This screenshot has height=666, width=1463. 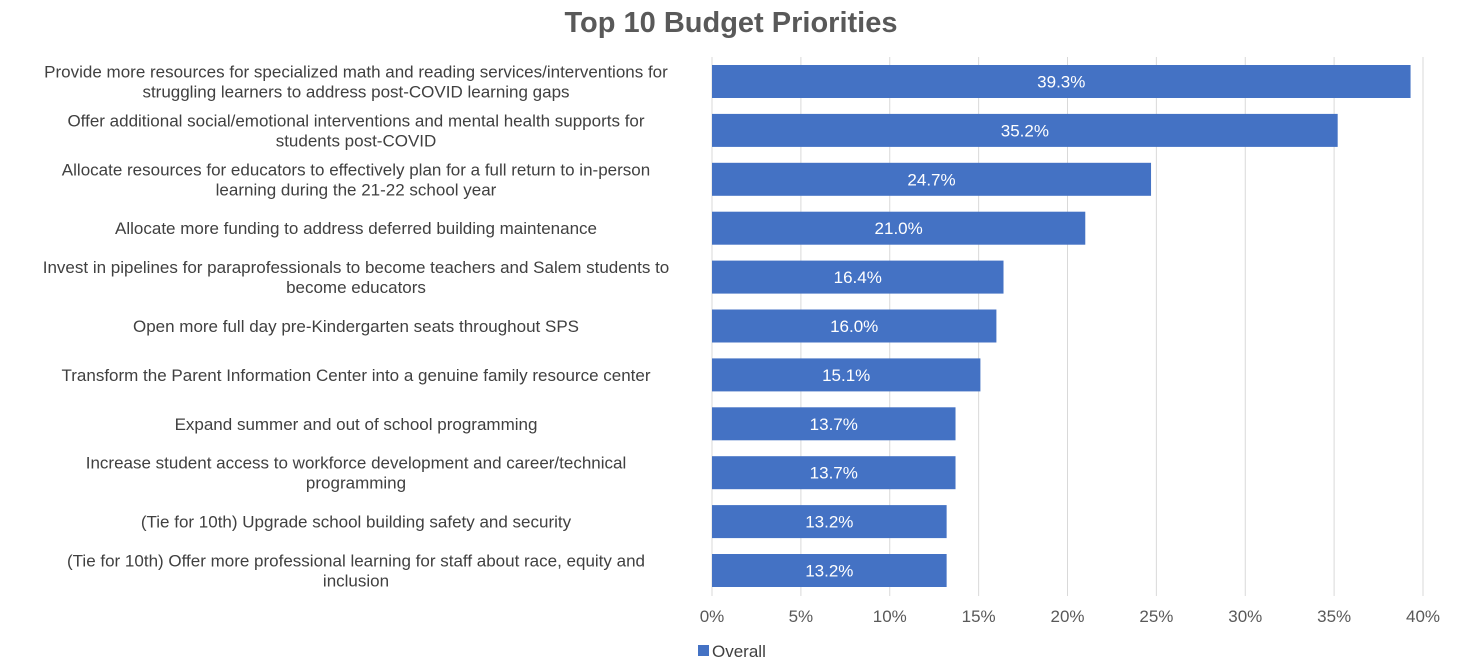 What do you see at coordinates (1067, 616) in the screenshot?
I see `x-tick-label: 20%` at bounding box center [1067, 616].